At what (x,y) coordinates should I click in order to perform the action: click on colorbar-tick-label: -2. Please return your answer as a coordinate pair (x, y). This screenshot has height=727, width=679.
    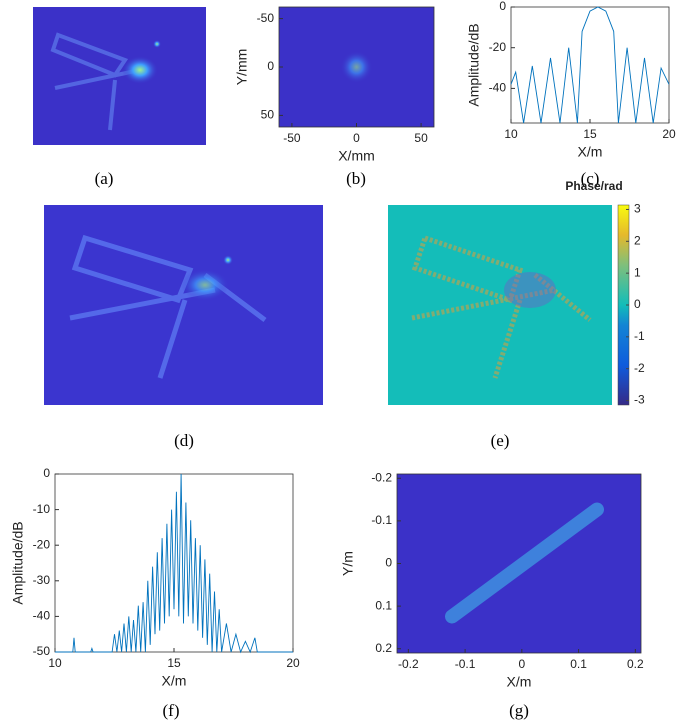
    Looking at the image, I should click on (639, 368).